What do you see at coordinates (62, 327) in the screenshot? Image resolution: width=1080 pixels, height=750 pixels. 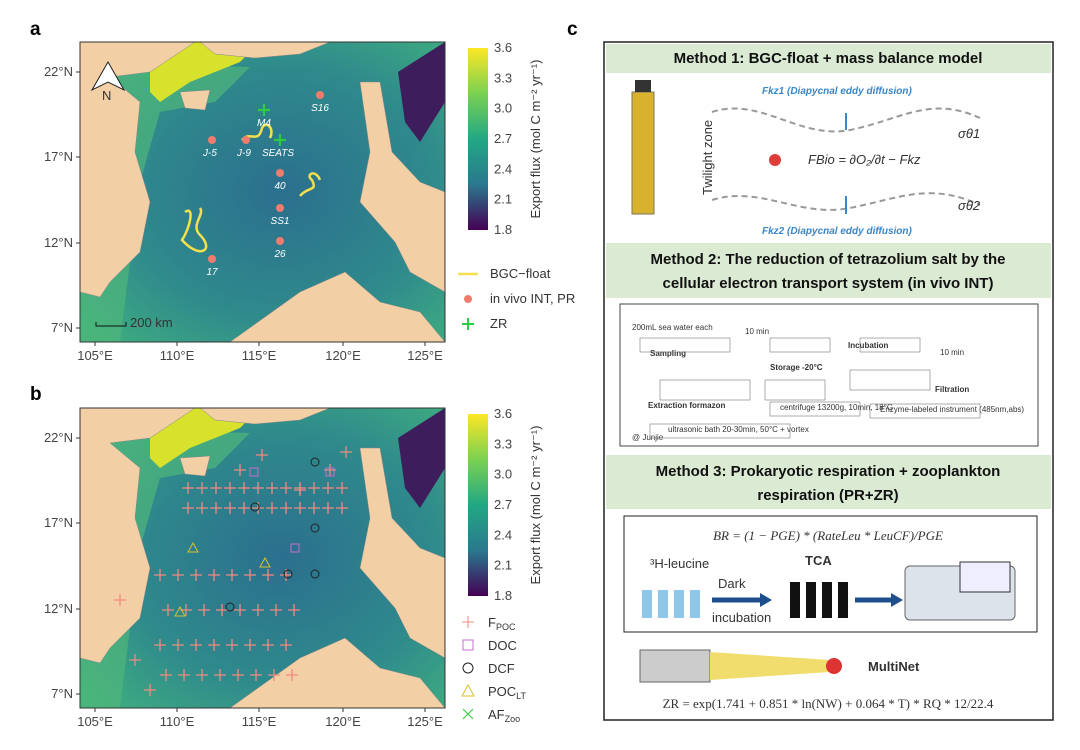 I see `y-tick-label: 7°N` at bounding box center [62, 327].